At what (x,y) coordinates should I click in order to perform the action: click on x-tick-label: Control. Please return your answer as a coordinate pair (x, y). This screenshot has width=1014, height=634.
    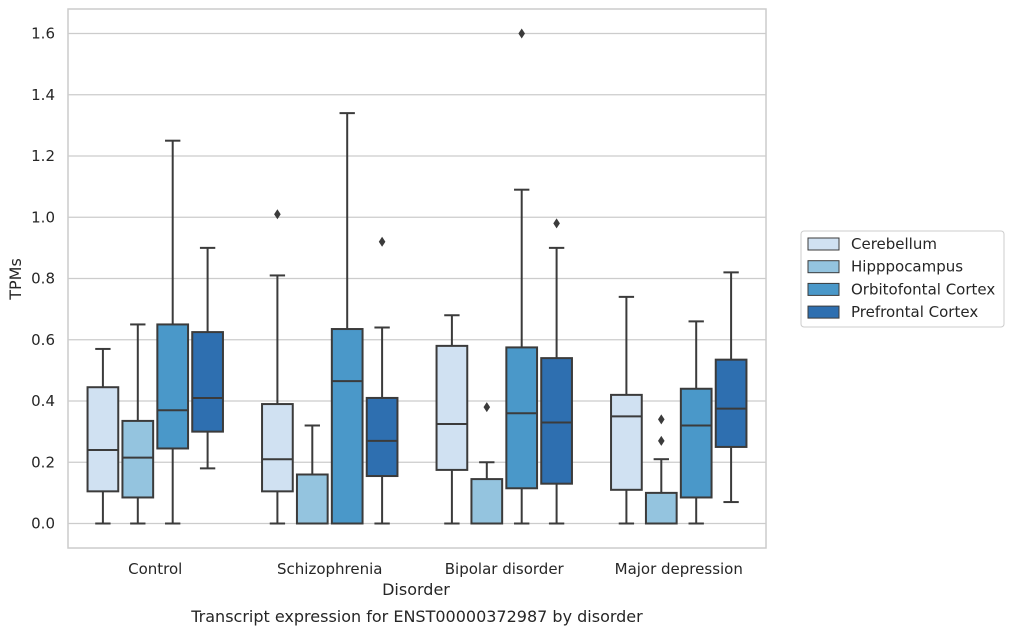
    Looking at the image, I should click on (155, 569).